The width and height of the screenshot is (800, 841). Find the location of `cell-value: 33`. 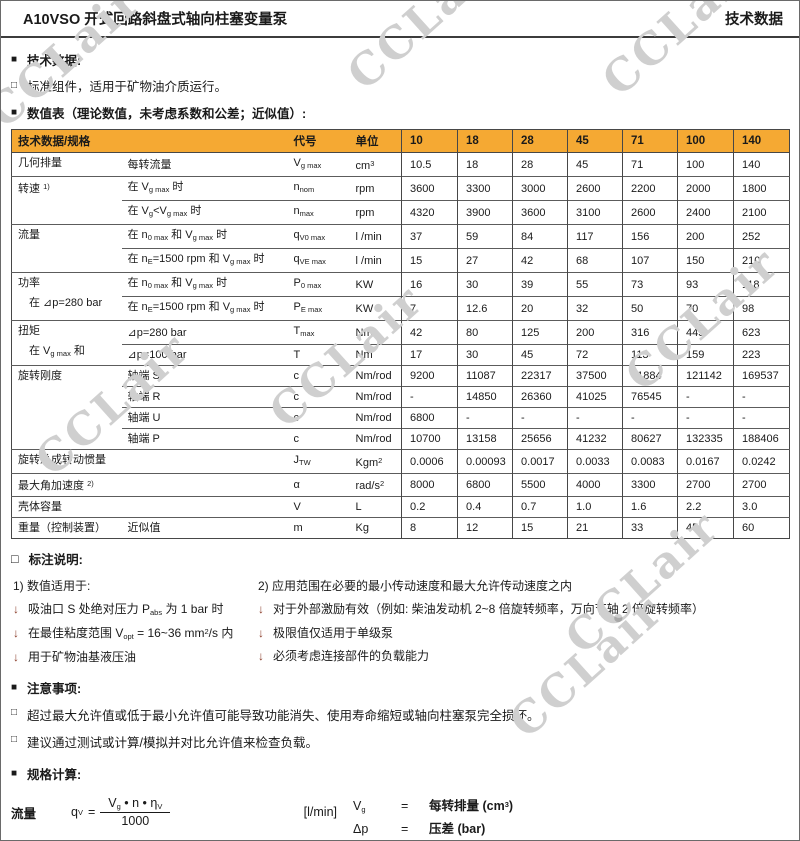

cell-value: 33 is located at coordinates (650, 528).